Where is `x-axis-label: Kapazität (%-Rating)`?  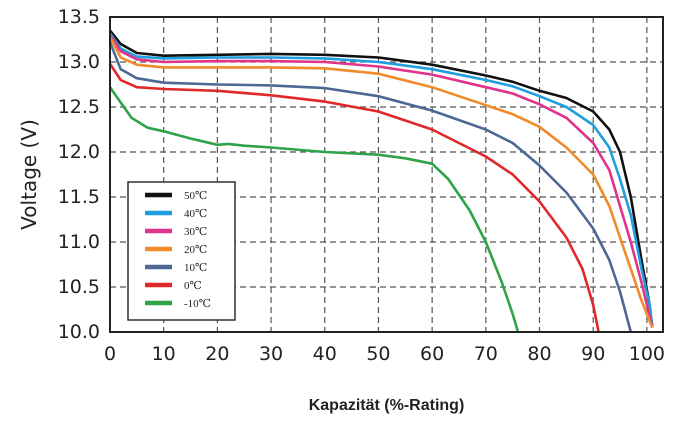
x-axis-label: Kapazität (%-Rating) is located at coordinates (387, 405).